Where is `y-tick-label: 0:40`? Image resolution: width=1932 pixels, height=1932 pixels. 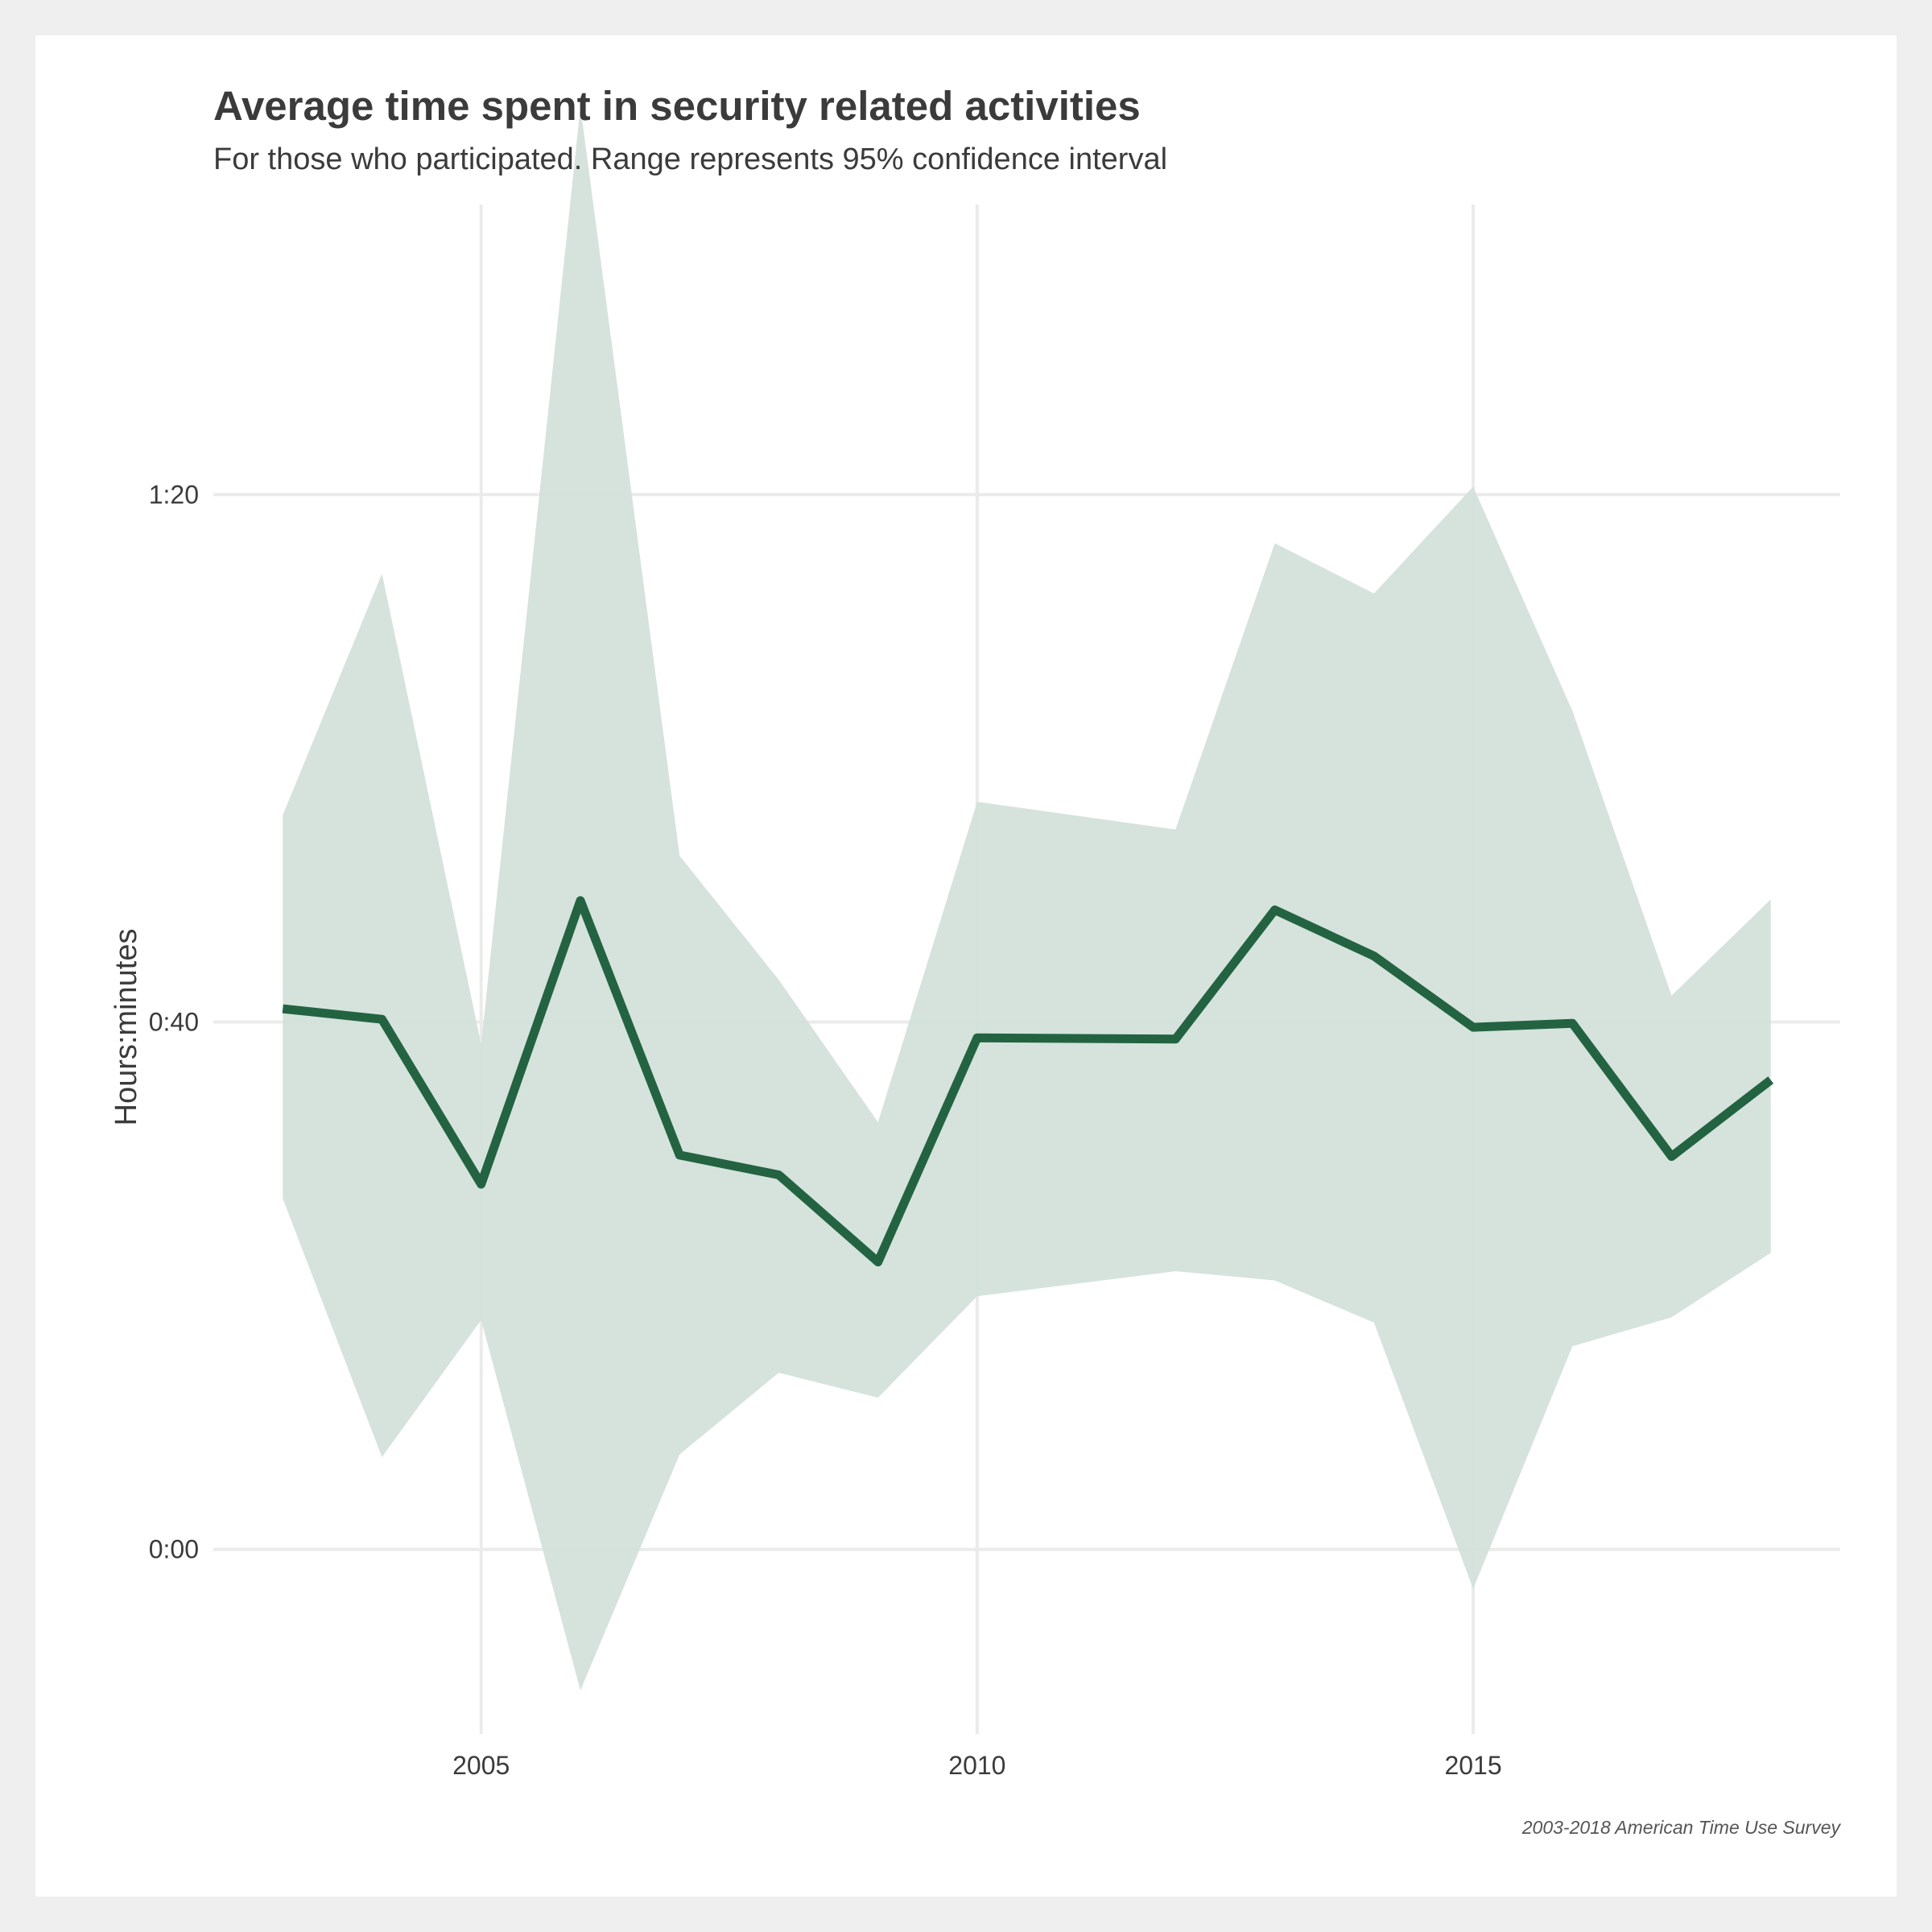 y-tick-label: 0:40 is located at coordinates (174, 1022).